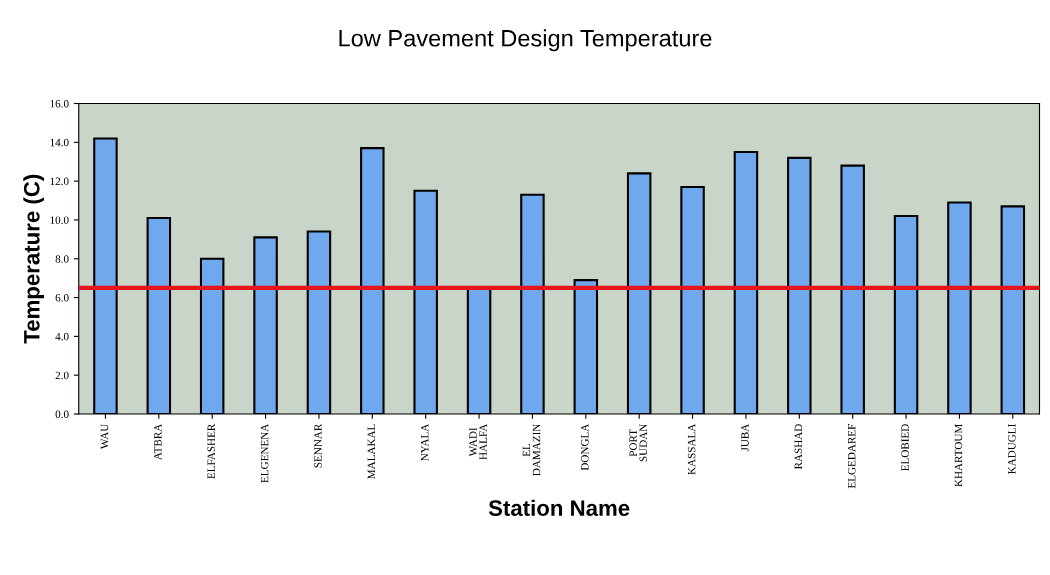  What do you see at coordinates (62, 259) in the screenshot?
I see `y-tick-label: 8.0` at bounding box center [62, 259].